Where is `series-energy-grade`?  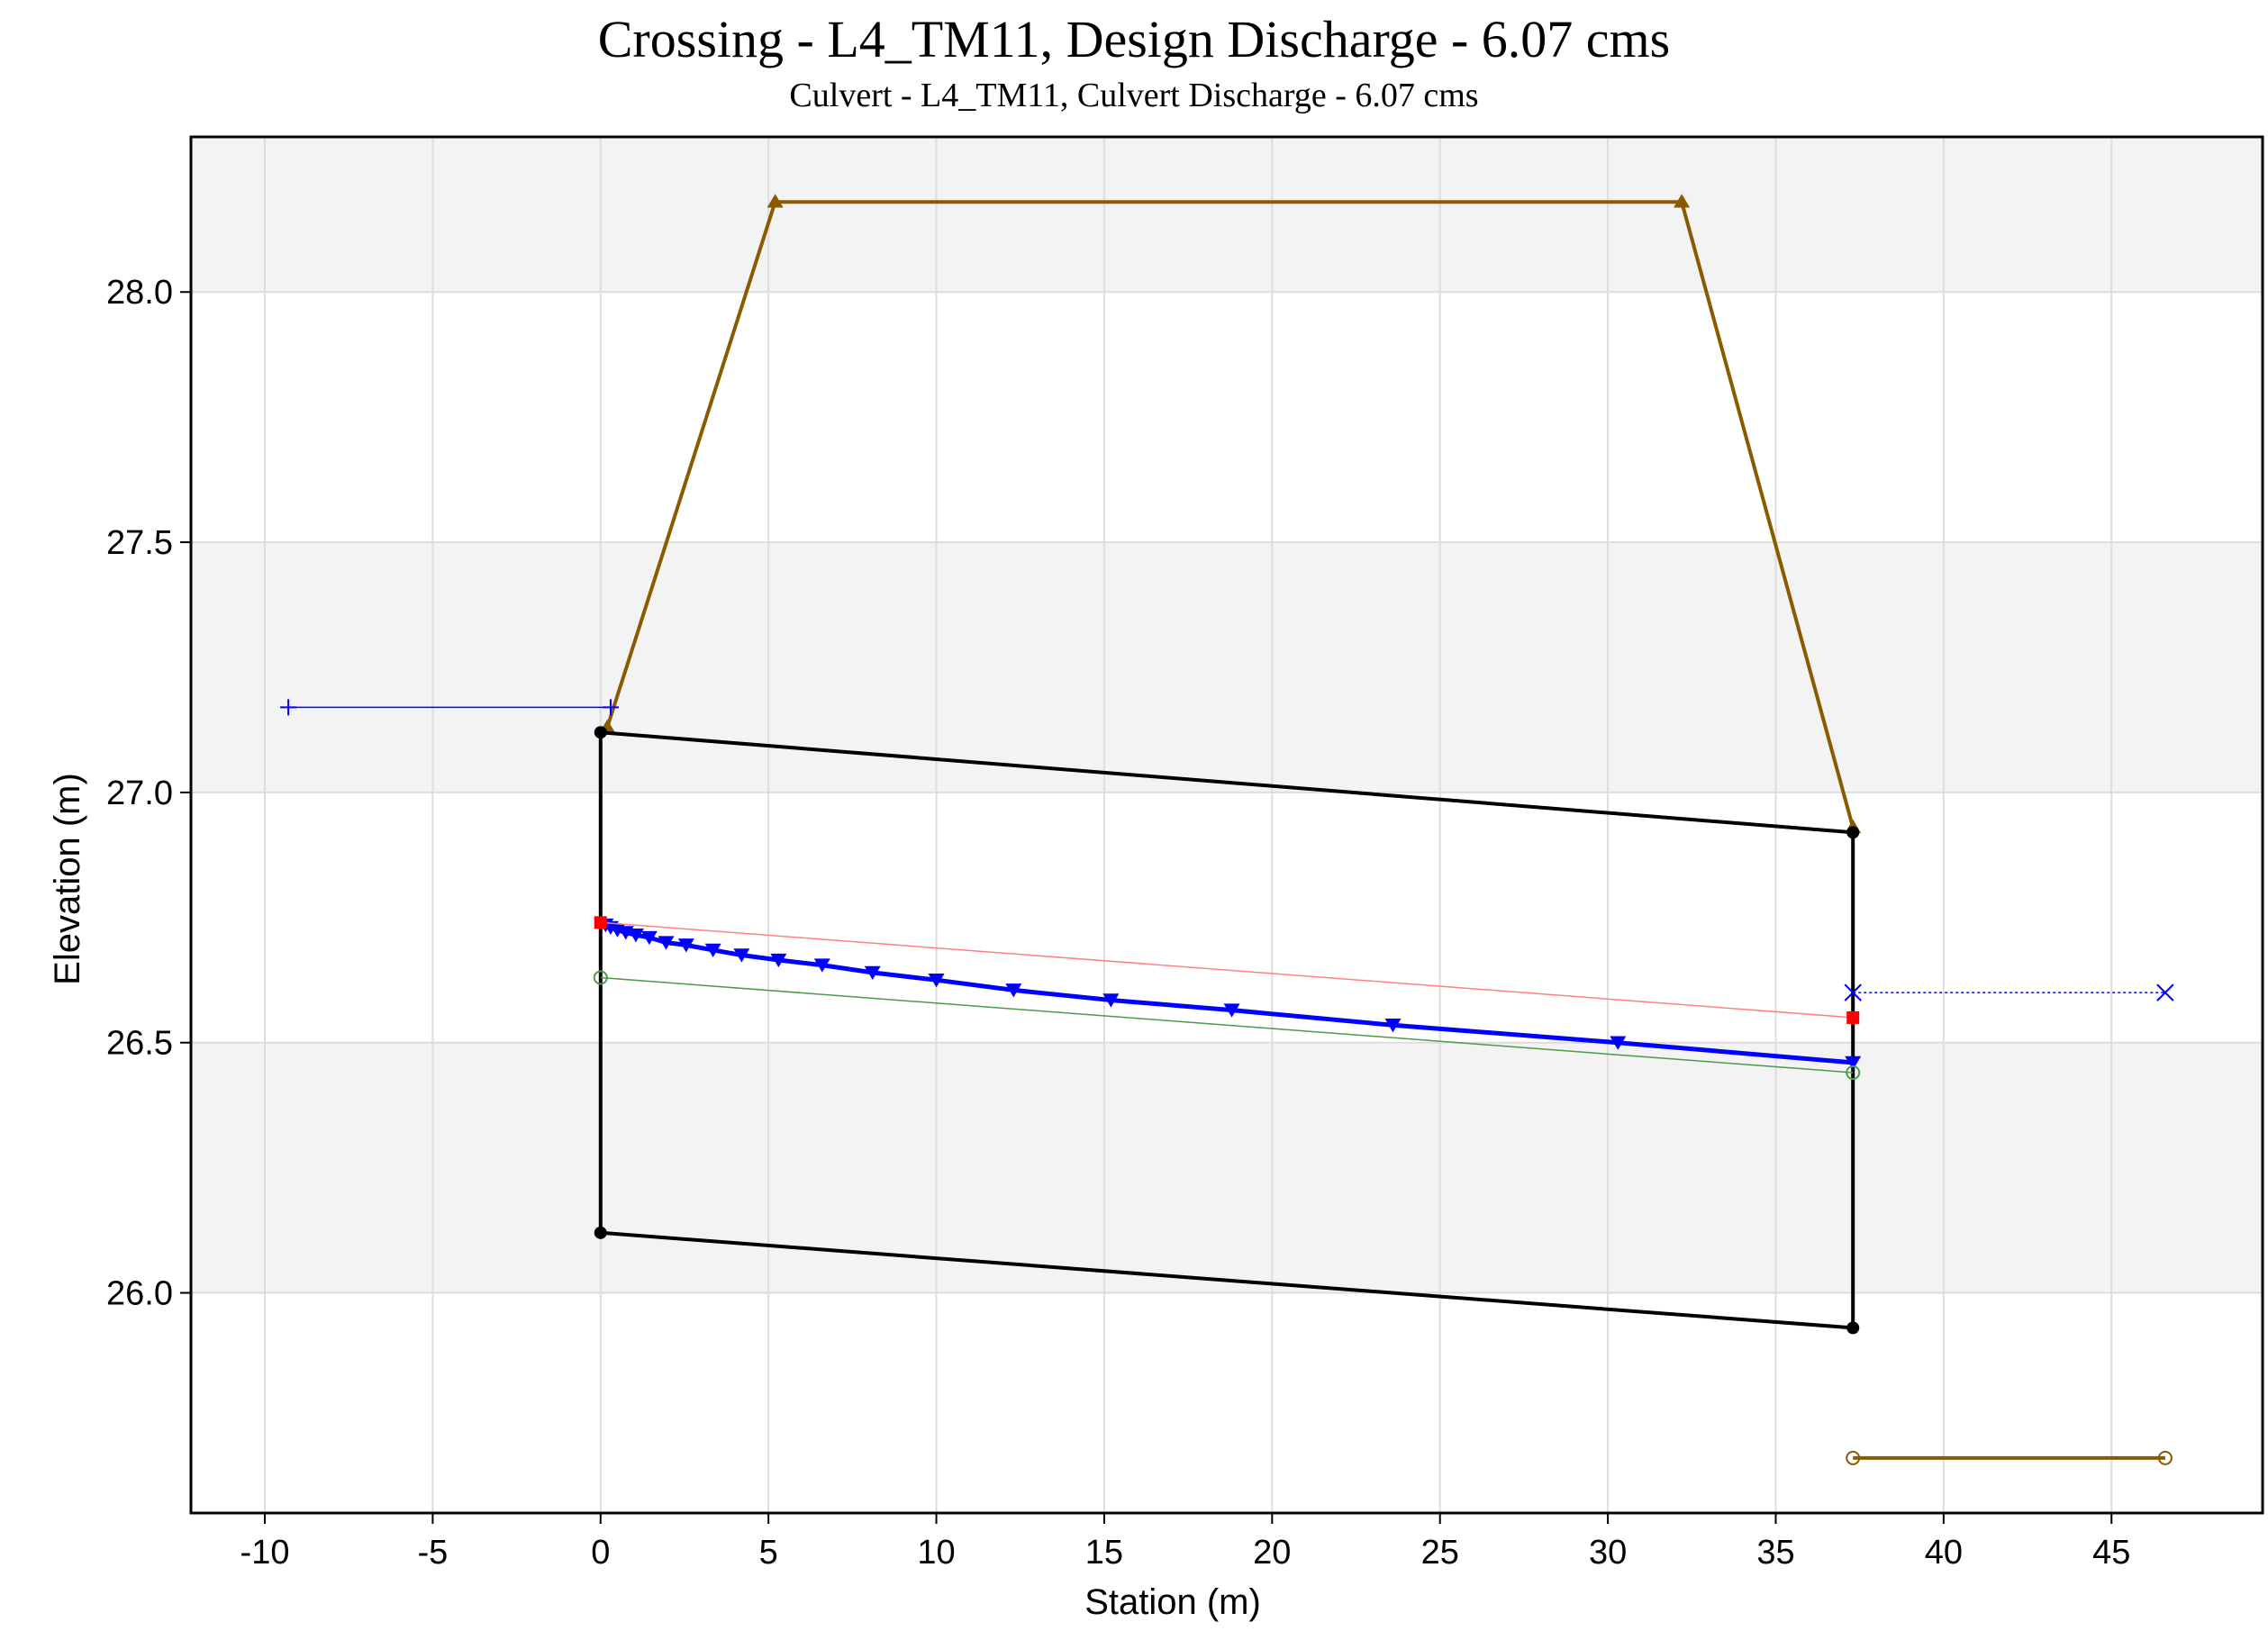
series-energy-grade is located at coordinates (1227, 970).